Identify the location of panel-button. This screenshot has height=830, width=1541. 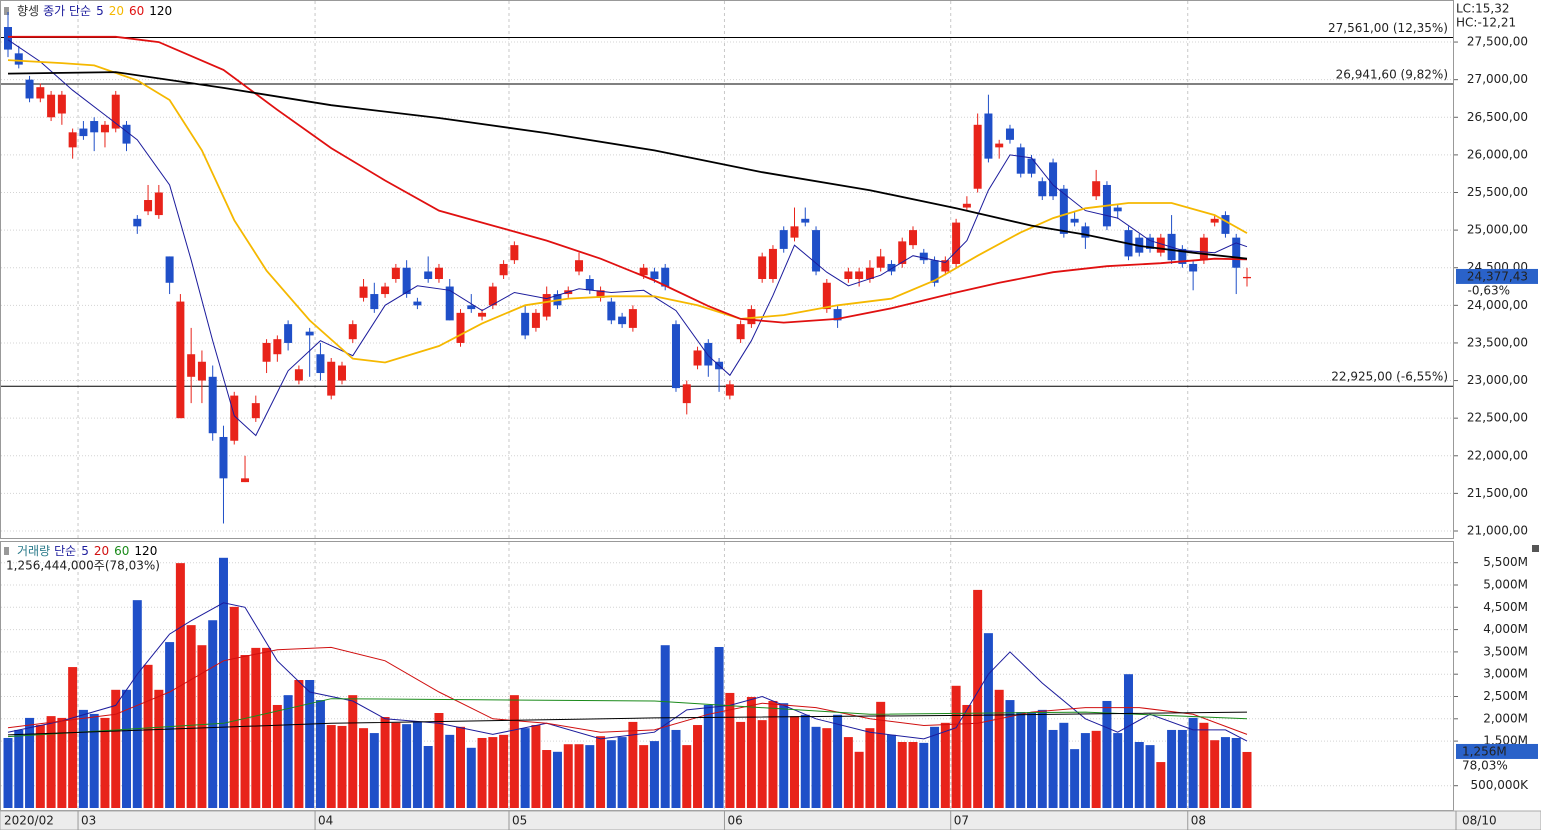
(1535, 548).